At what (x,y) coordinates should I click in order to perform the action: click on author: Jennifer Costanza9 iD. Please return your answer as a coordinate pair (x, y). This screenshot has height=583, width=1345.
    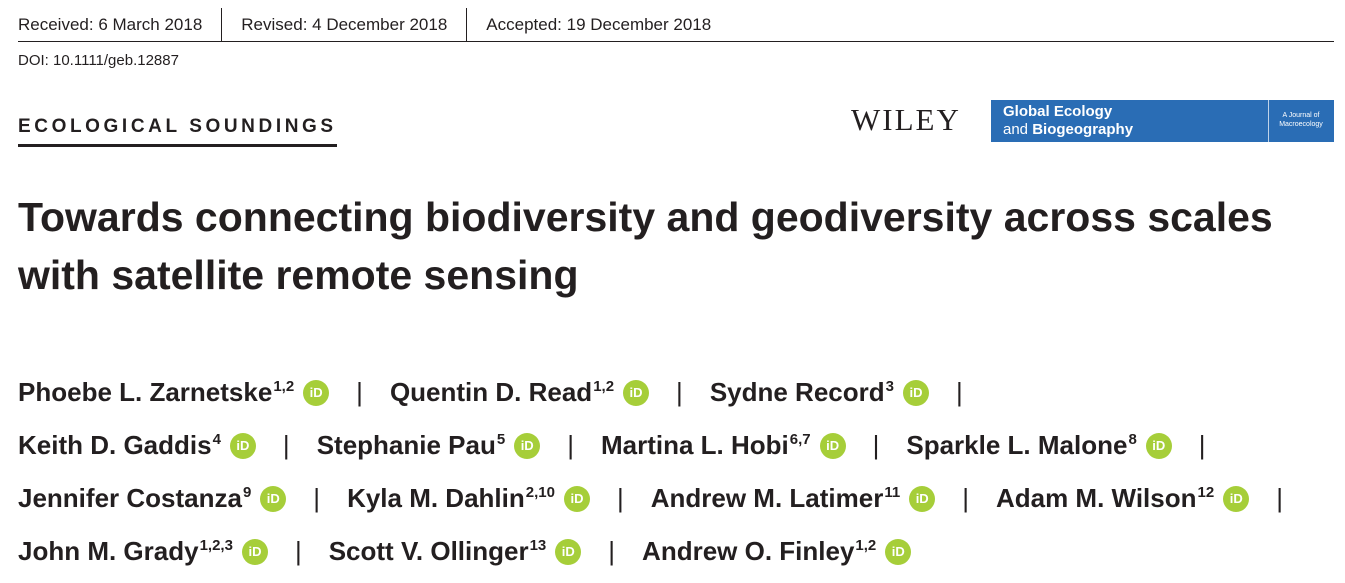
    Looking at the image, I should click on (152, 495).